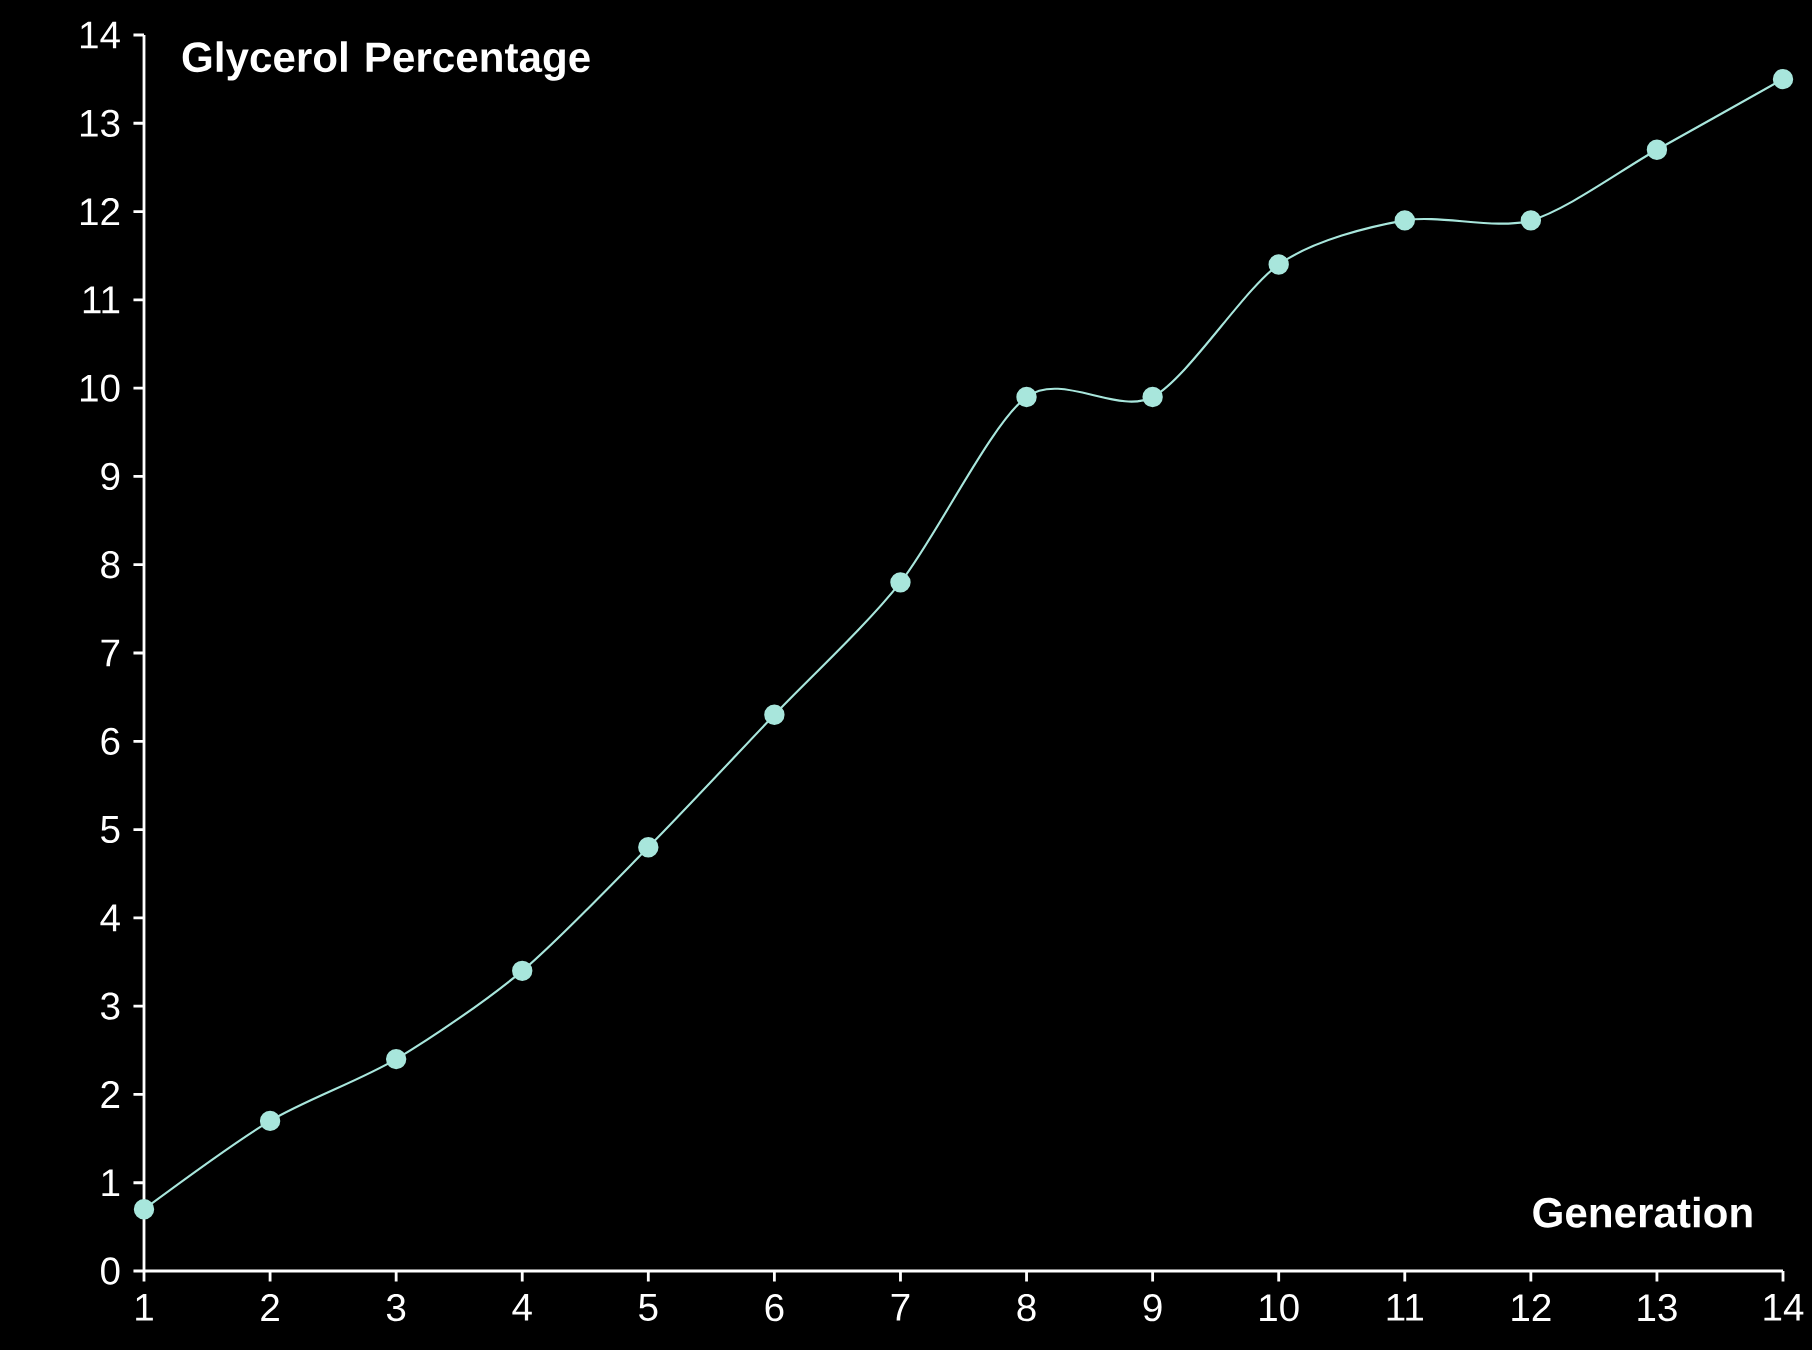 Image resolution: width=1812 pixels, height=1350 pixels. What do you see at coordinates (100, 388) in the screenshot?
I see `y-tick-label: 10` at bounding box center [100, 388].